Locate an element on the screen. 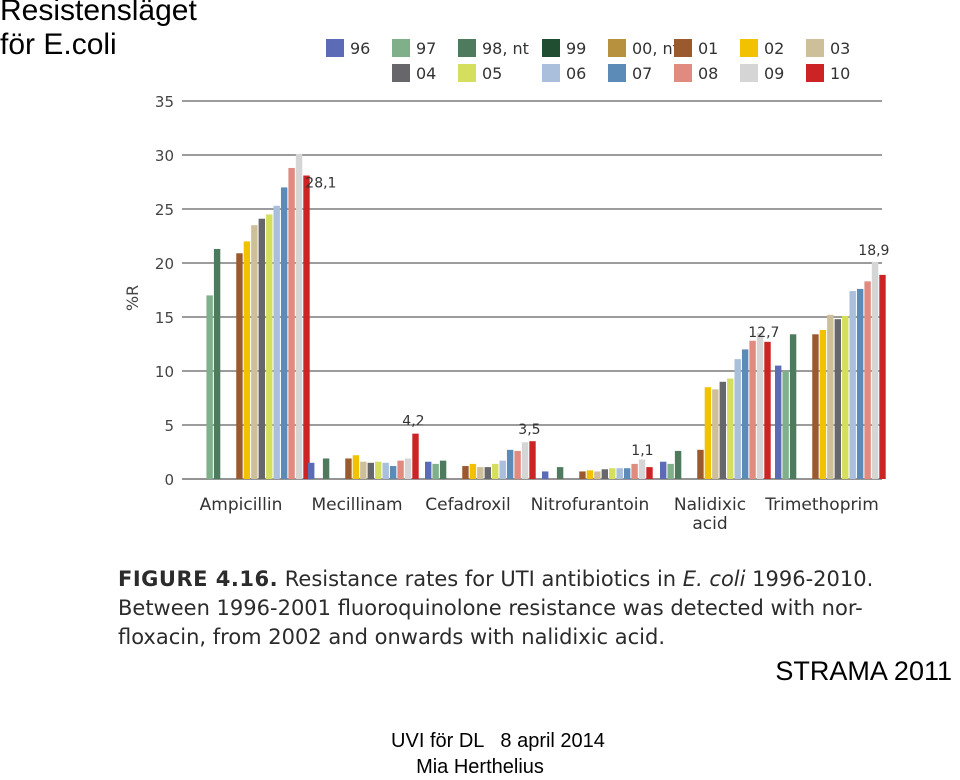 The height and width of the screenshot is (780, 960). legend-label: 02 is located at coordinates (774, 48).